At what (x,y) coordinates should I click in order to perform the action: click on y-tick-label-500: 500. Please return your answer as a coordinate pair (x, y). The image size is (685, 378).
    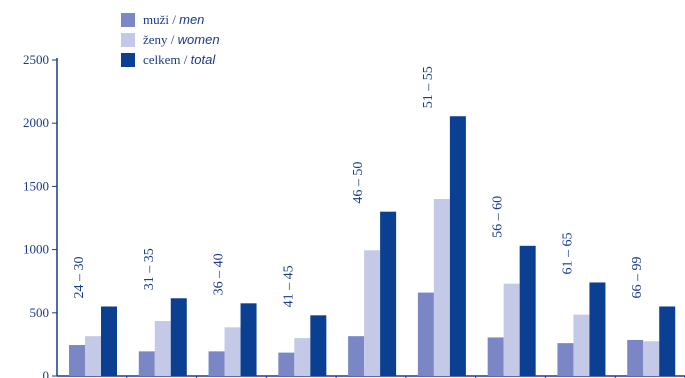
    Looking at the image, I should click on (40, 312).